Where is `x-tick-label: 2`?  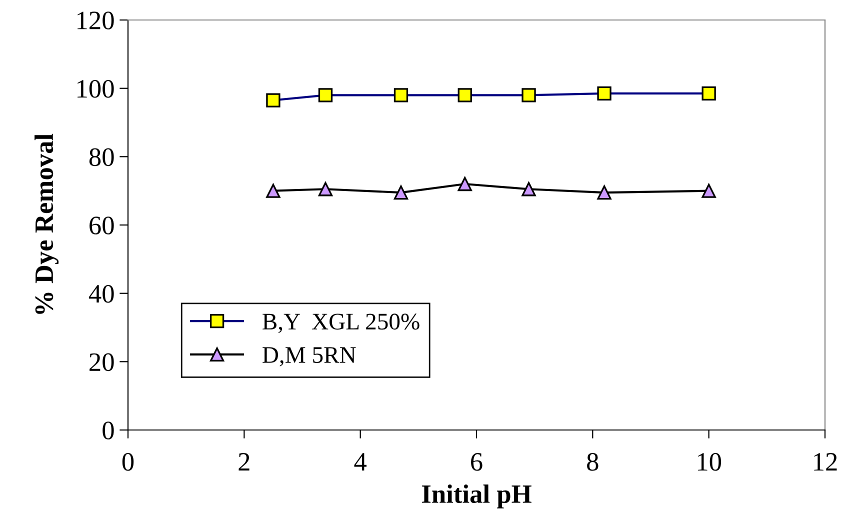 x-tick-label: 2 is located at coordinates (244, 462).